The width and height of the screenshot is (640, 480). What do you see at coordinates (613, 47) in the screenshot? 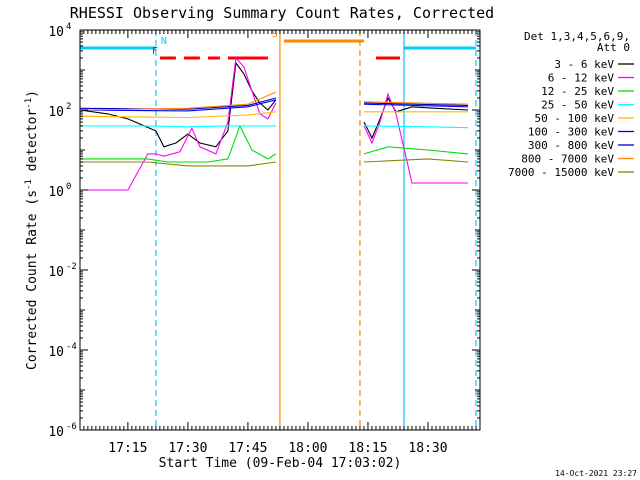
I see `legend-header-line: Att 0` at bounding box center [613, 47].